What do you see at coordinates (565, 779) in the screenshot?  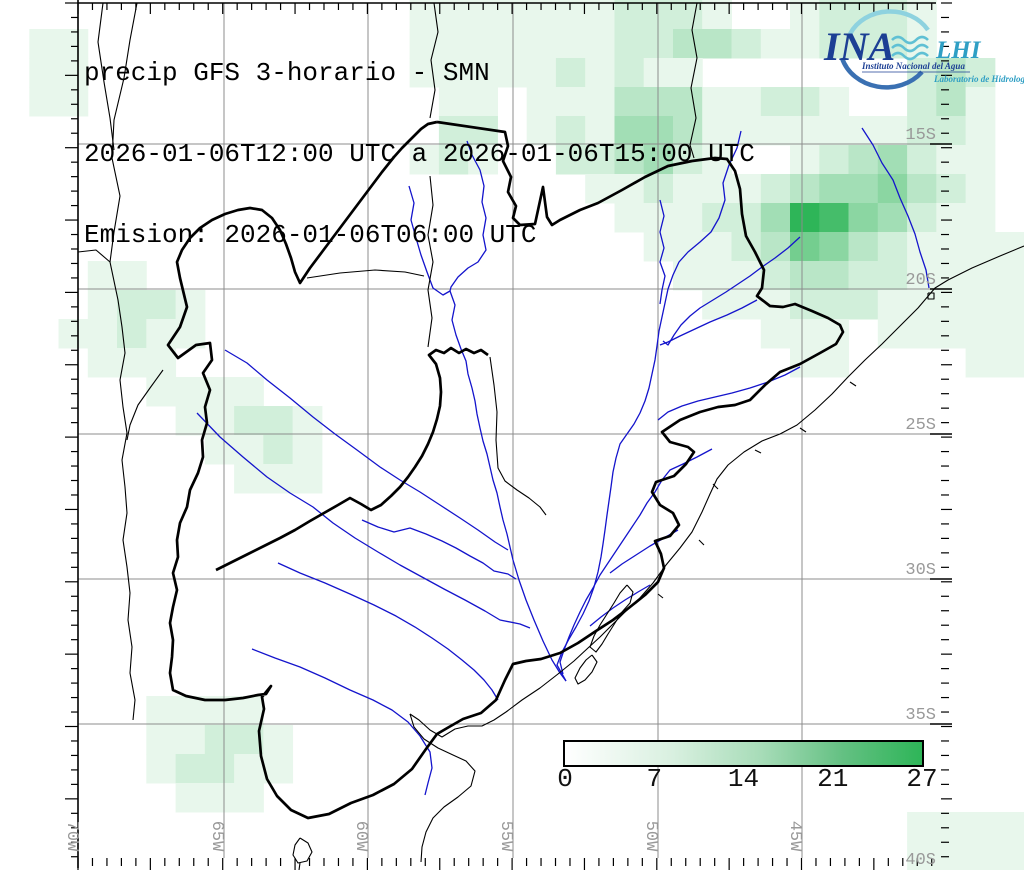 I see `colorbar-tick-label: 0` at bounding box center [565, 779].